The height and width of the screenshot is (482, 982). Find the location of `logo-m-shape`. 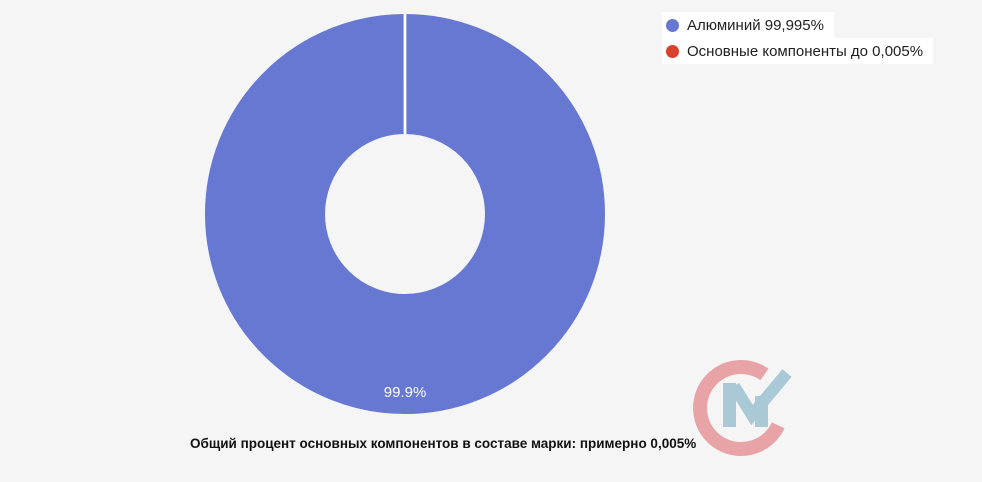

logo-m-shape is located at coordinates (757, 398).